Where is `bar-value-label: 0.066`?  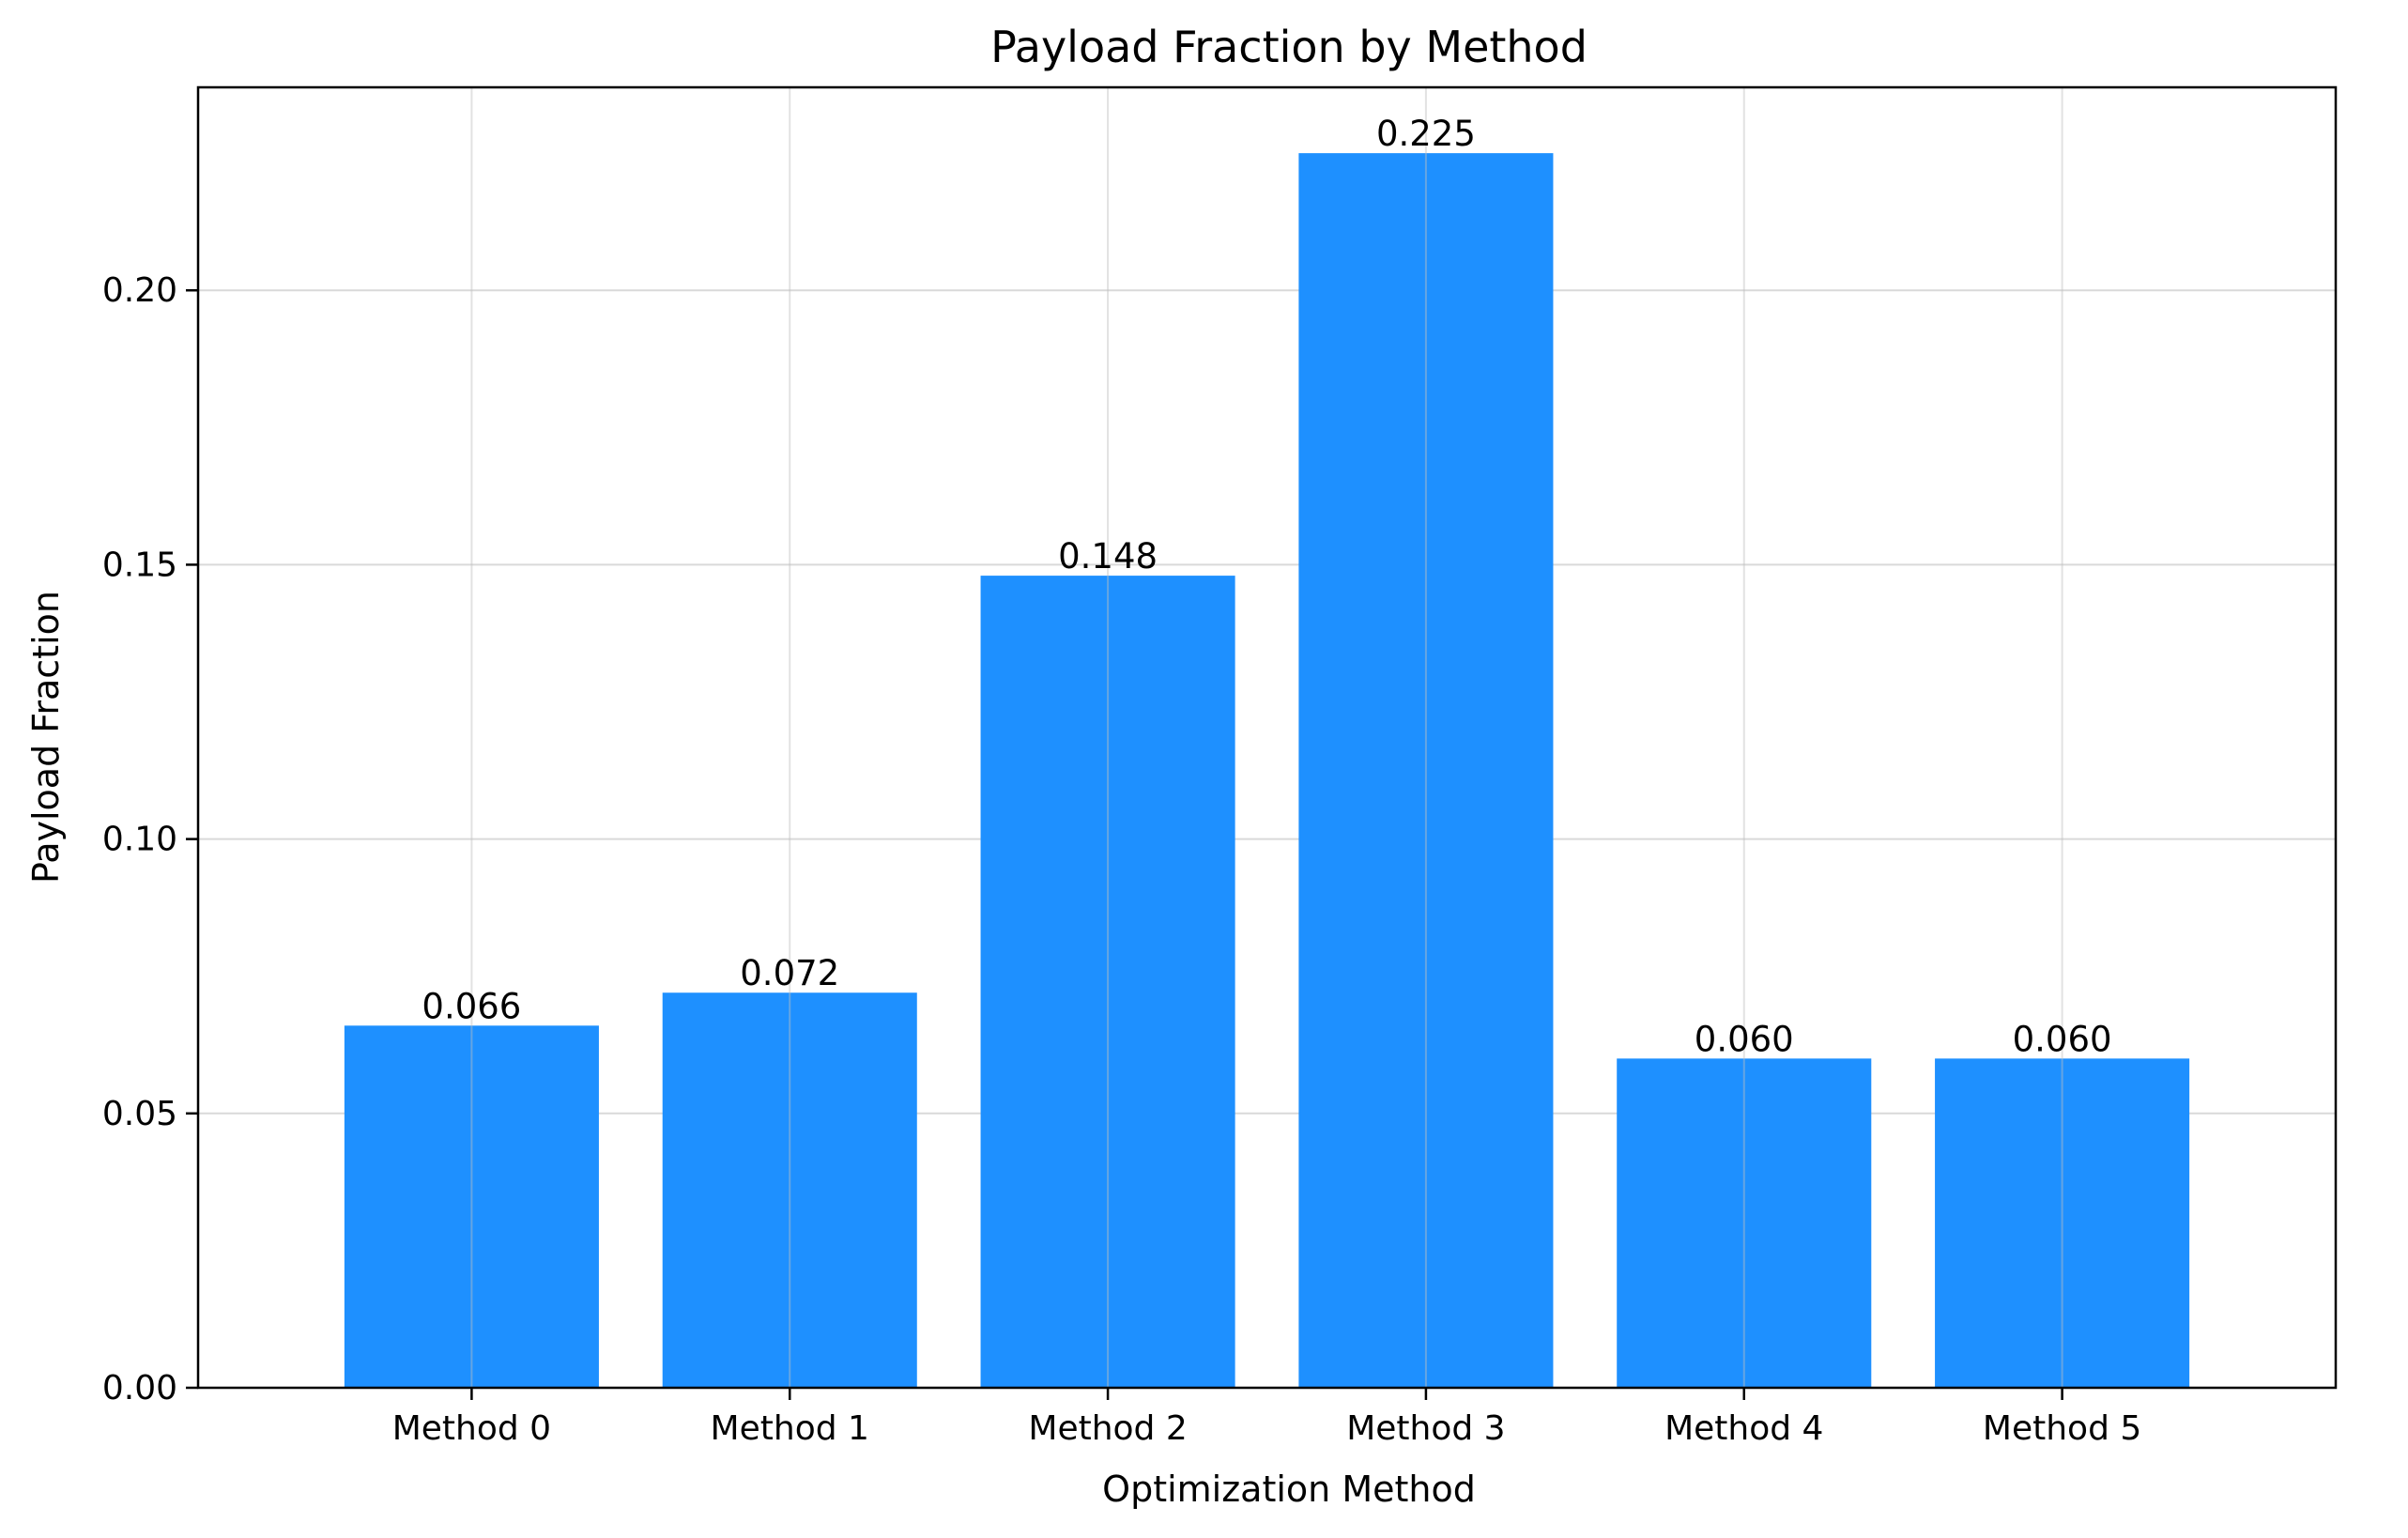
bar-value-label: 0.066 is located at coordinates (471, 1006).